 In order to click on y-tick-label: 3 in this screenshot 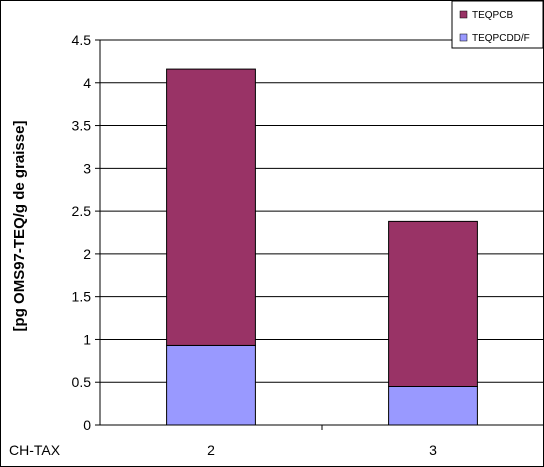, I will do `click(87, 168)`.